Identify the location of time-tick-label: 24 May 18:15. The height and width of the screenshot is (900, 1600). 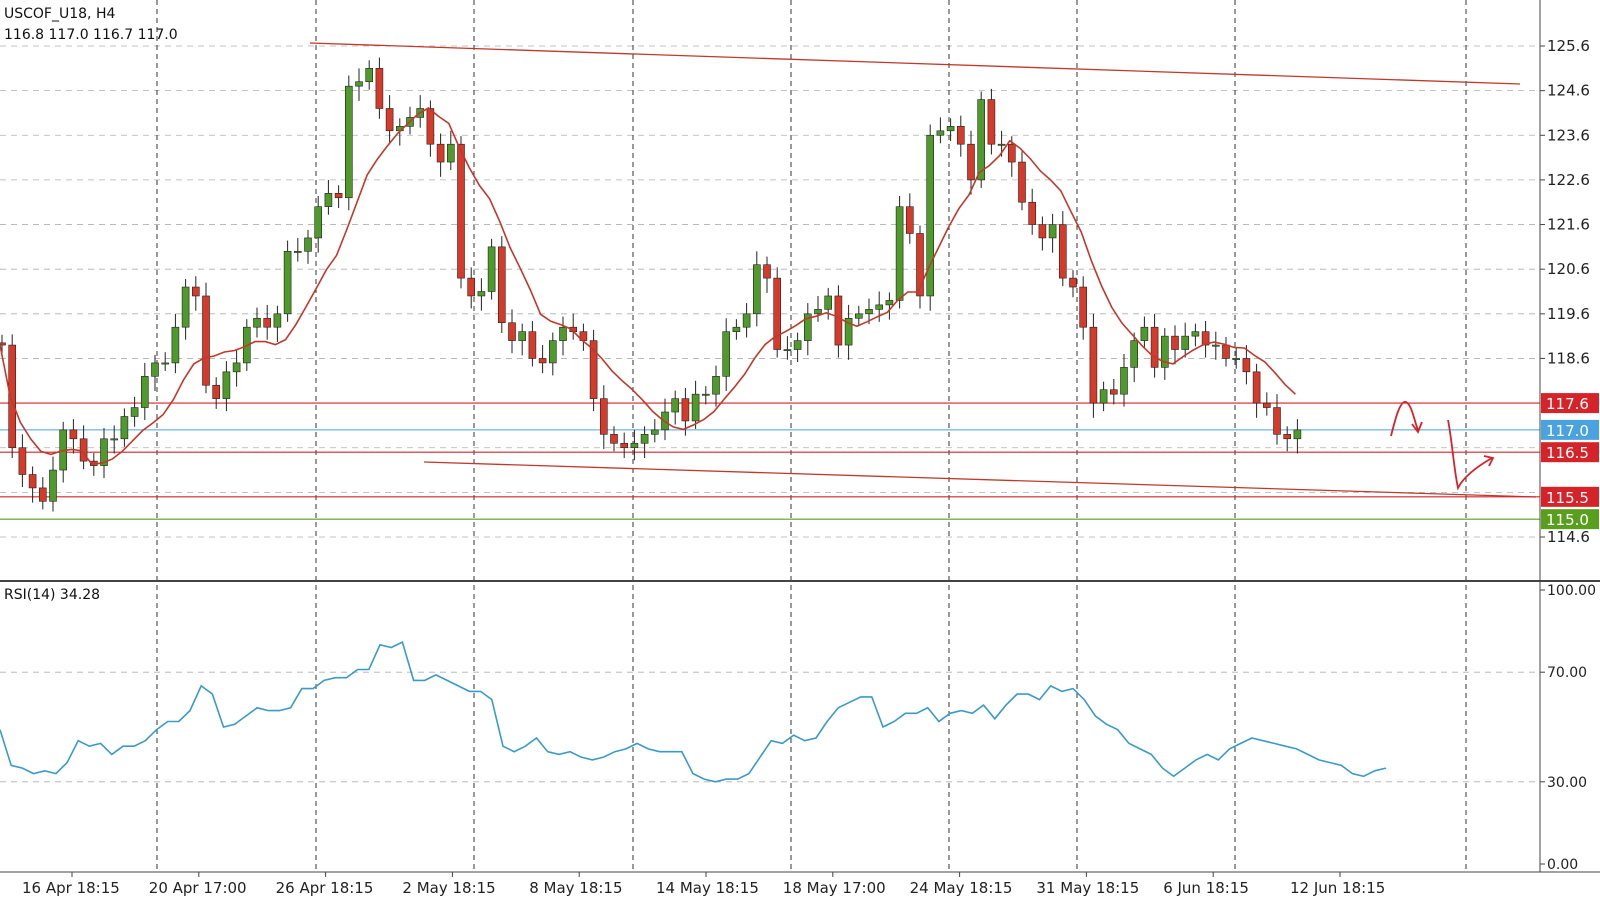
(961, 888).